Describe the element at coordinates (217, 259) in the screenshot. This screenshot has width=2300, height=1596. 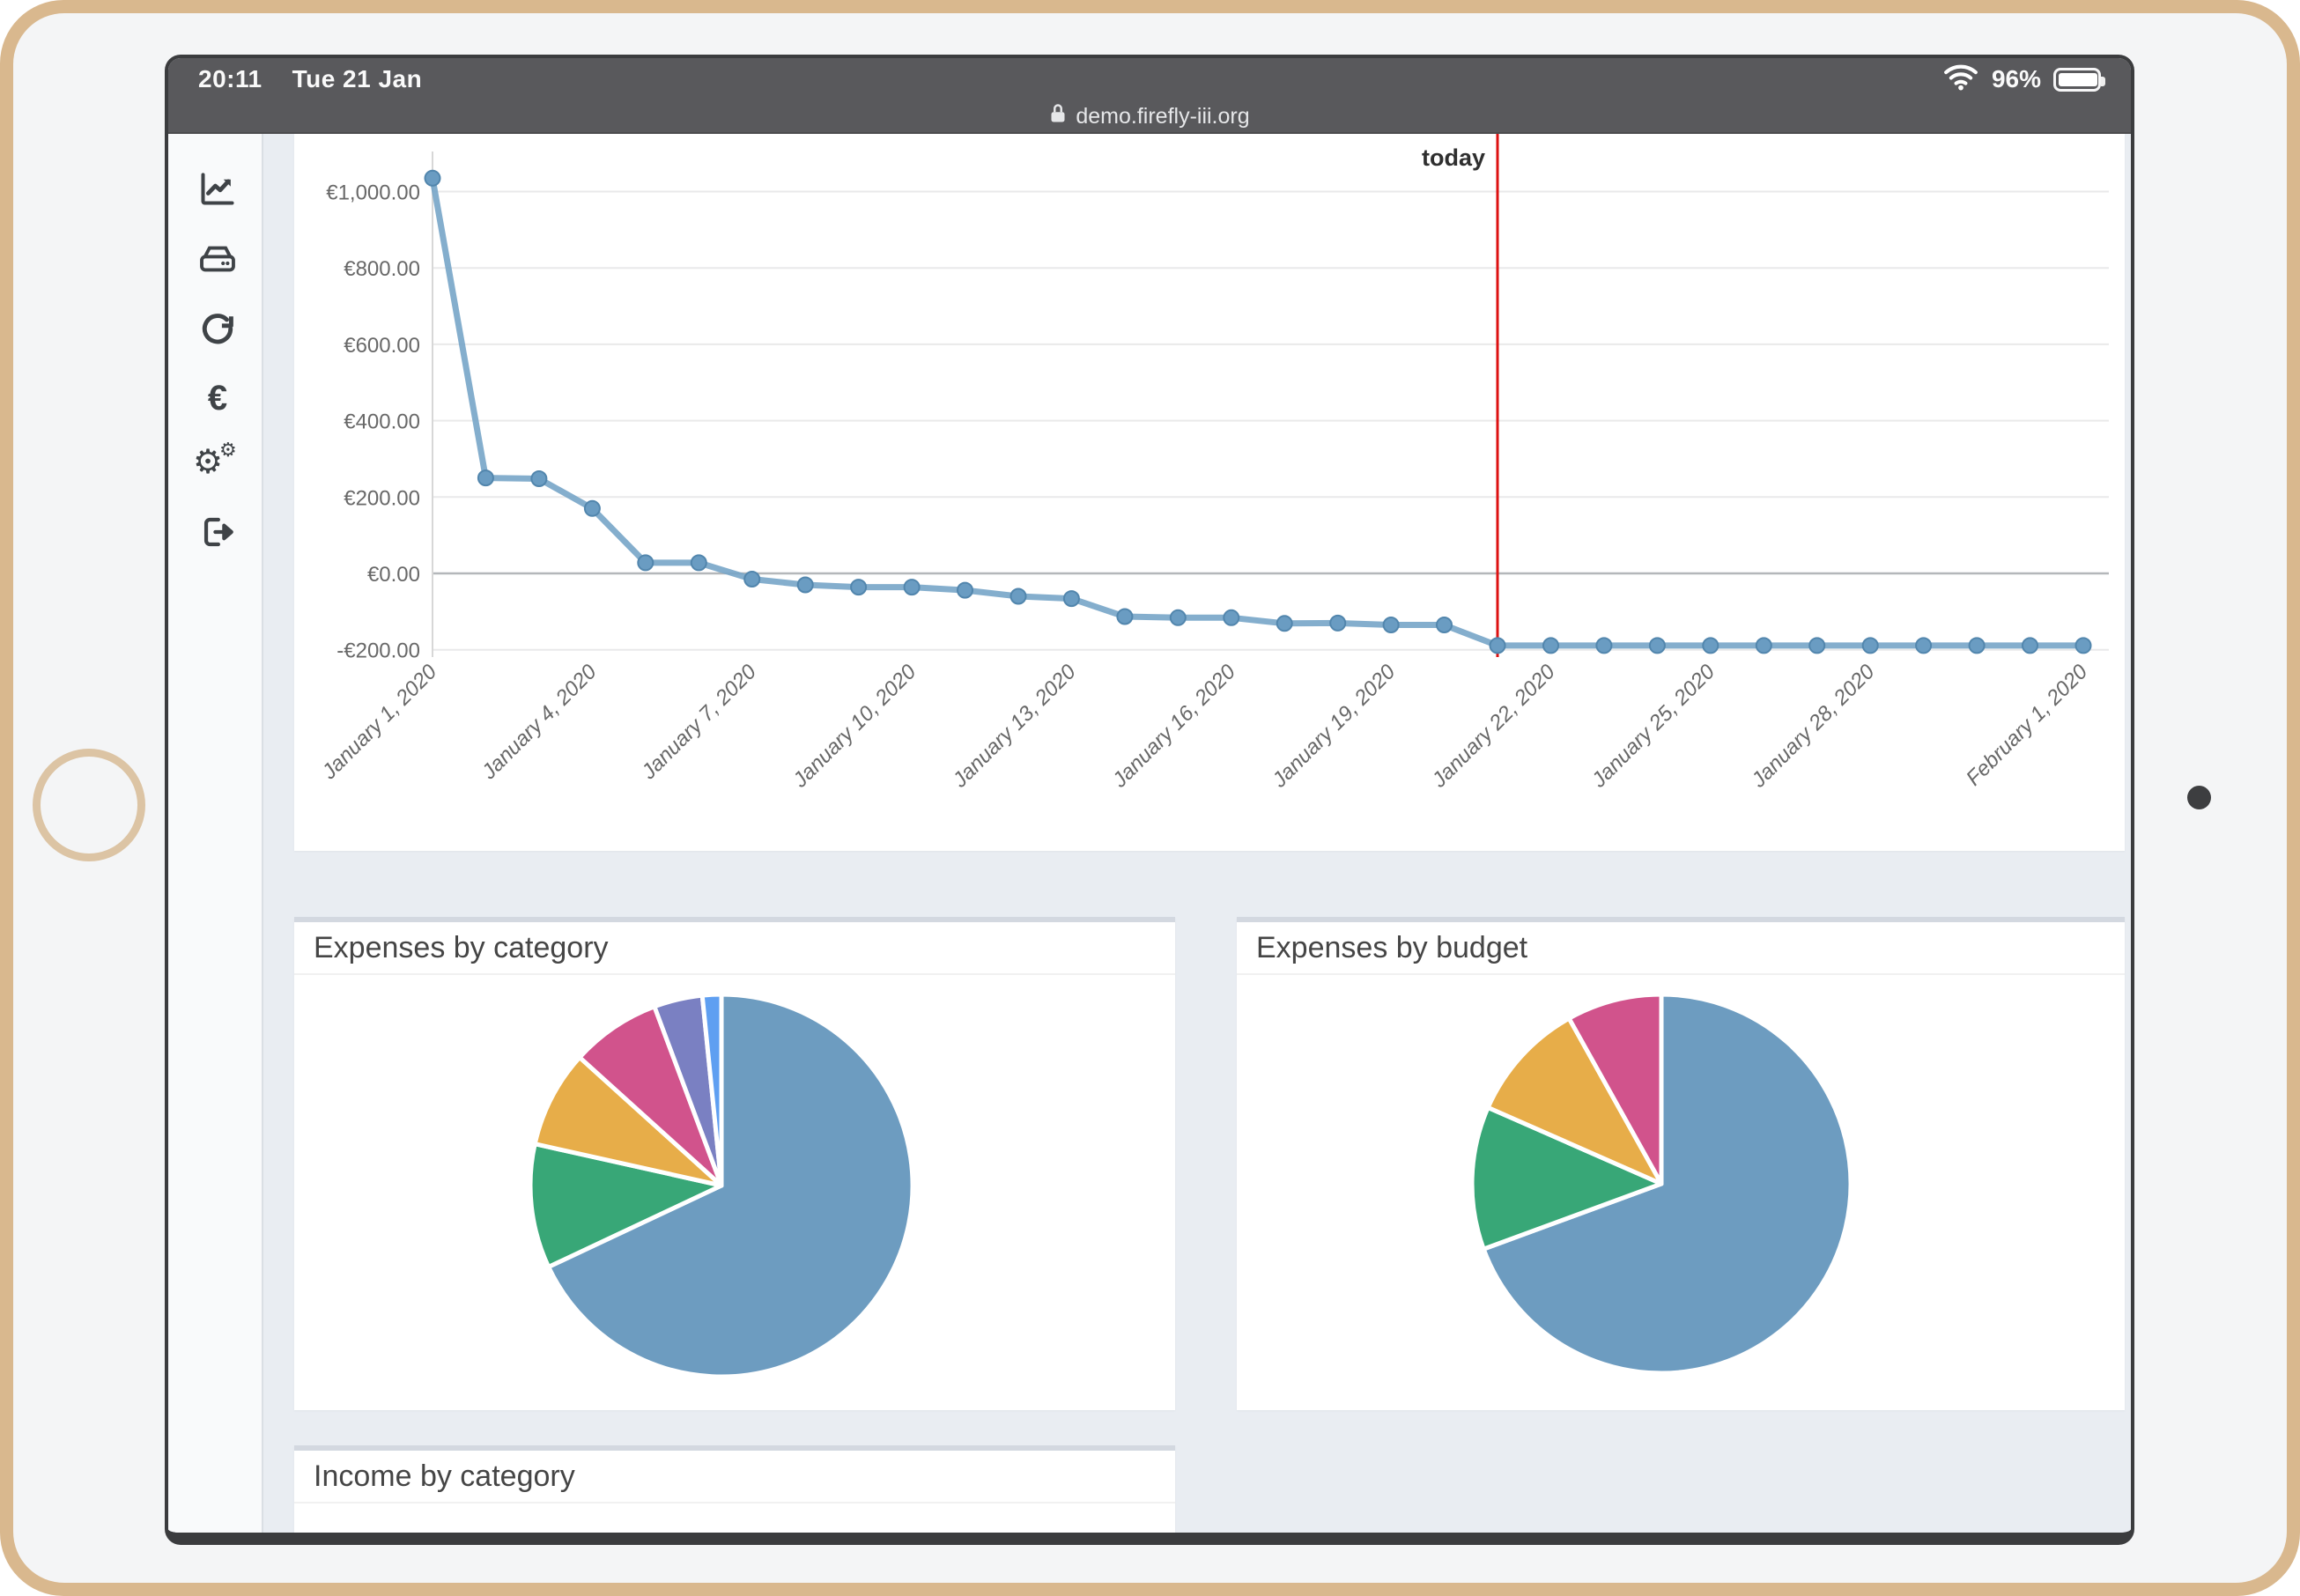
I see `hdd-icon` at that location.